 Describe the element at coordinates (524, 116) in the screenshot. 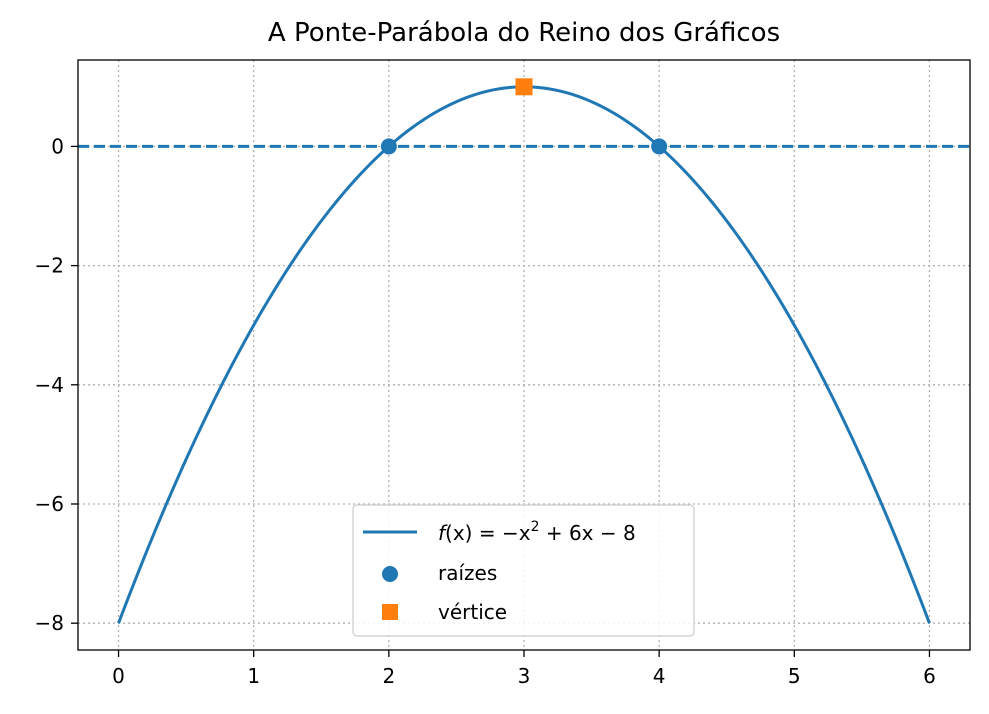

I see `marker-layer` at that location.